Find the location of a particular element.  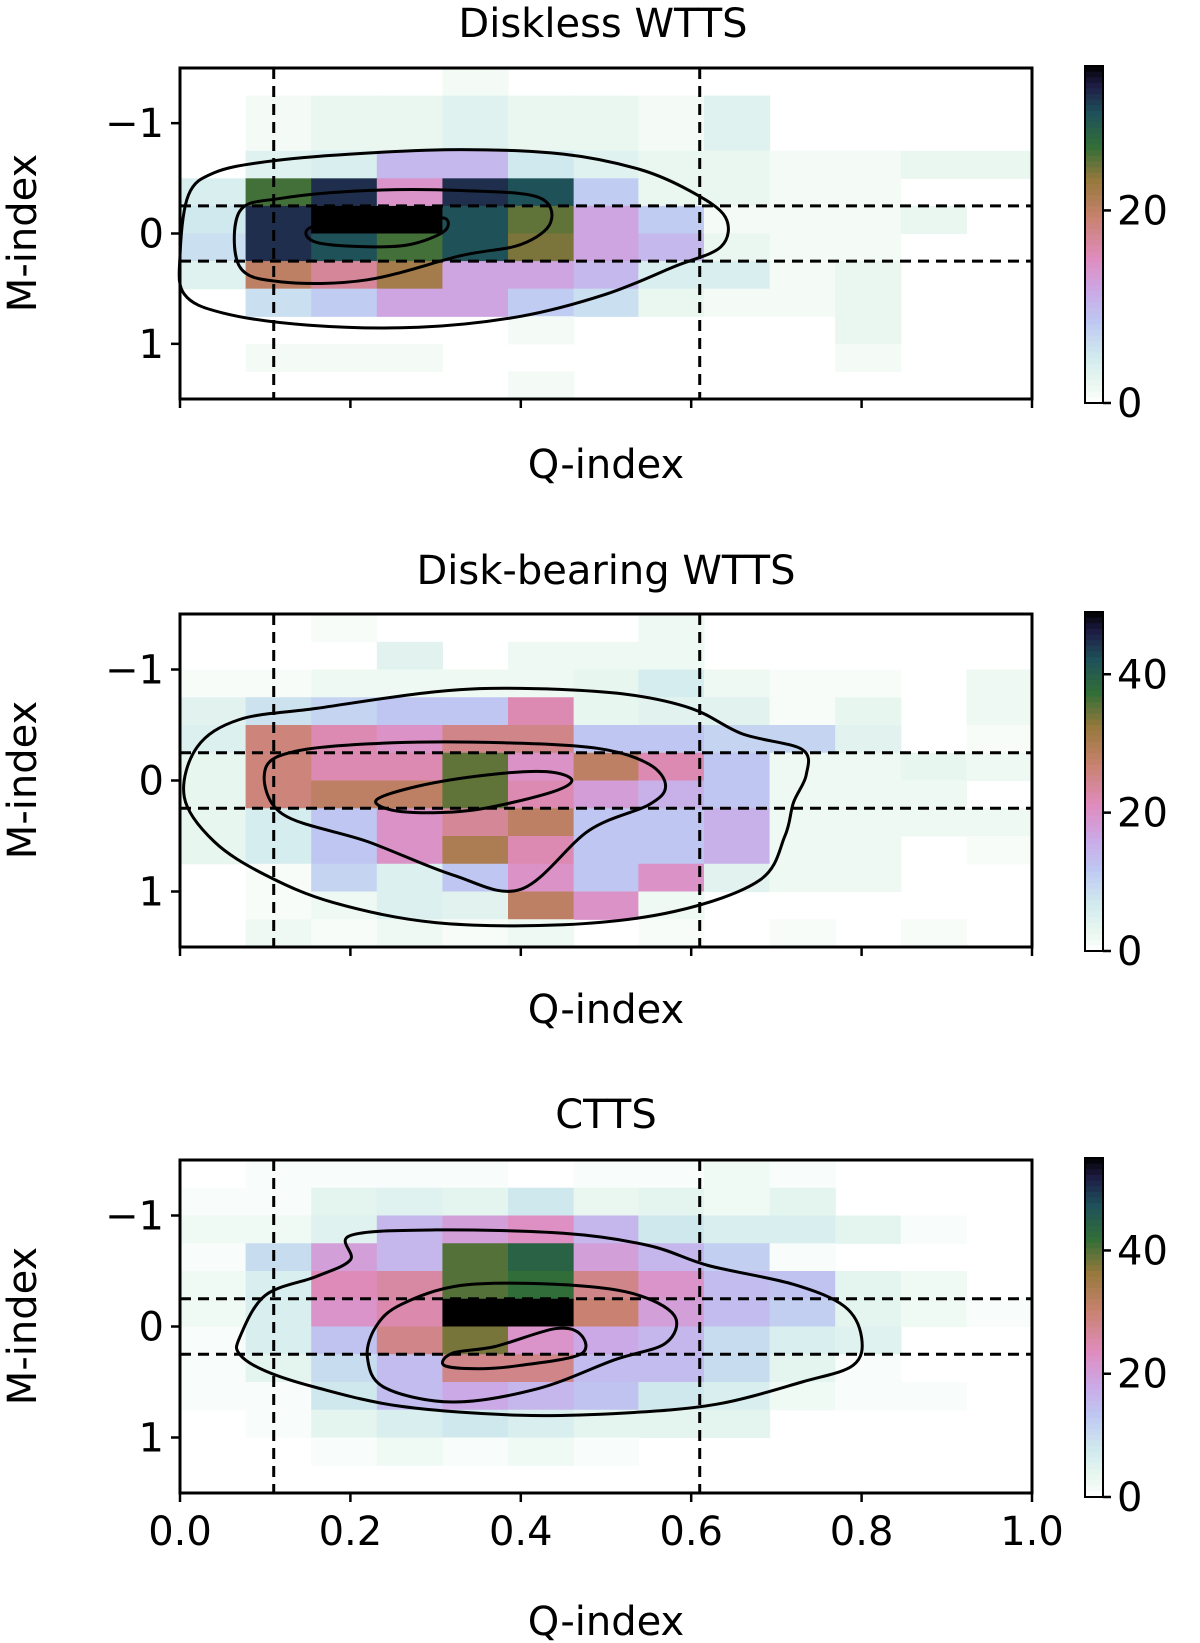

x-axis-ticks: 0.0 0.2 0.4 0.6 0.8 1.0 is located at coordinates (606, 1524).